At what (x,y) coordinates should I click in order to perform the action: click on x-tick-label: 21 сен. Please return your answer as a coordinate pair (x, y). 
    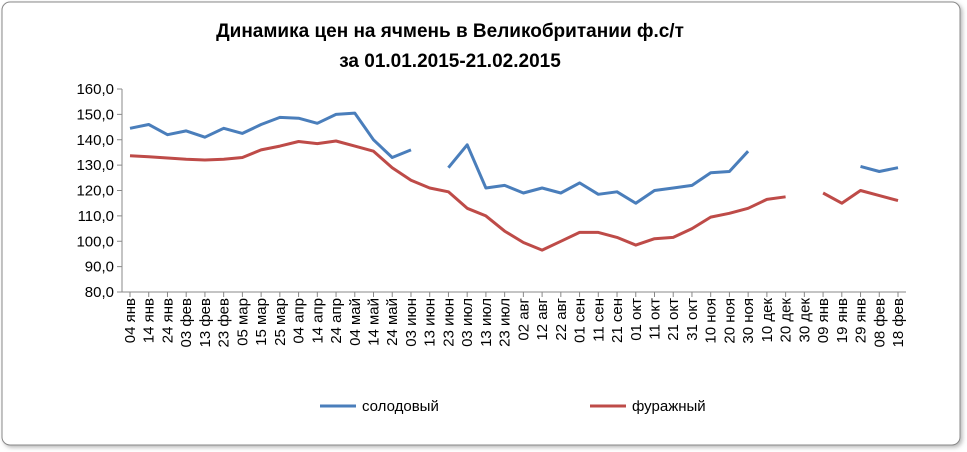
    Looking at the image, I should click on (617, 320).